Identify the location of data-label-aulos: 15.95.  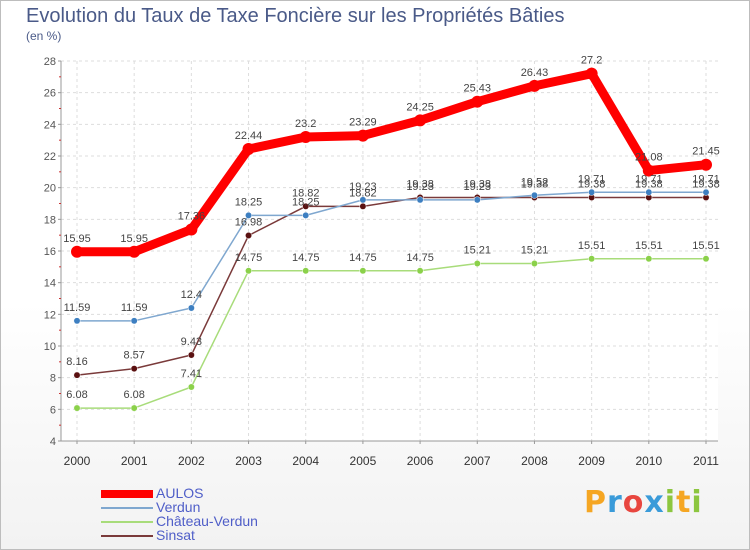
(77, 239).